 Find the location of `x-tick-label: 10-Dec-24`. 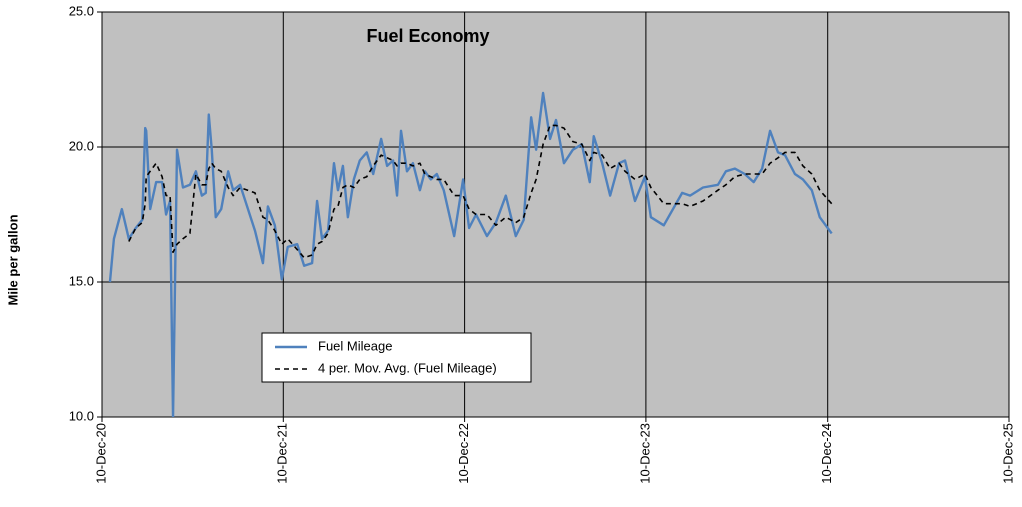

x-tick-label: 10-Dec-24 is located at coordinates (826, 453).